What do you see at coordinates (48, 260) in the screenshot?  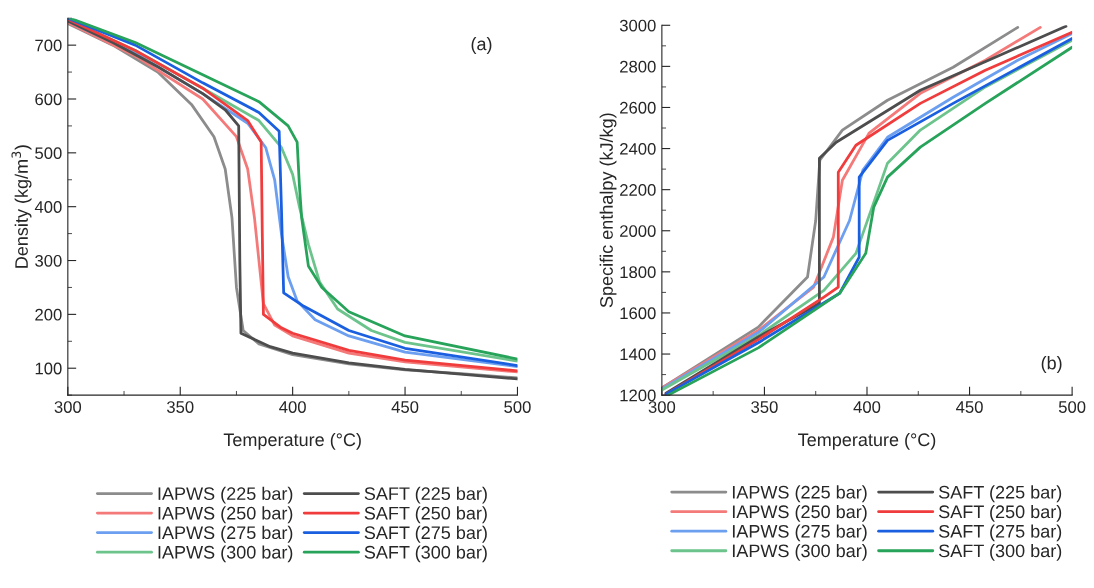 I see `y-tick-label: 300` at bounding box center [48, 260].